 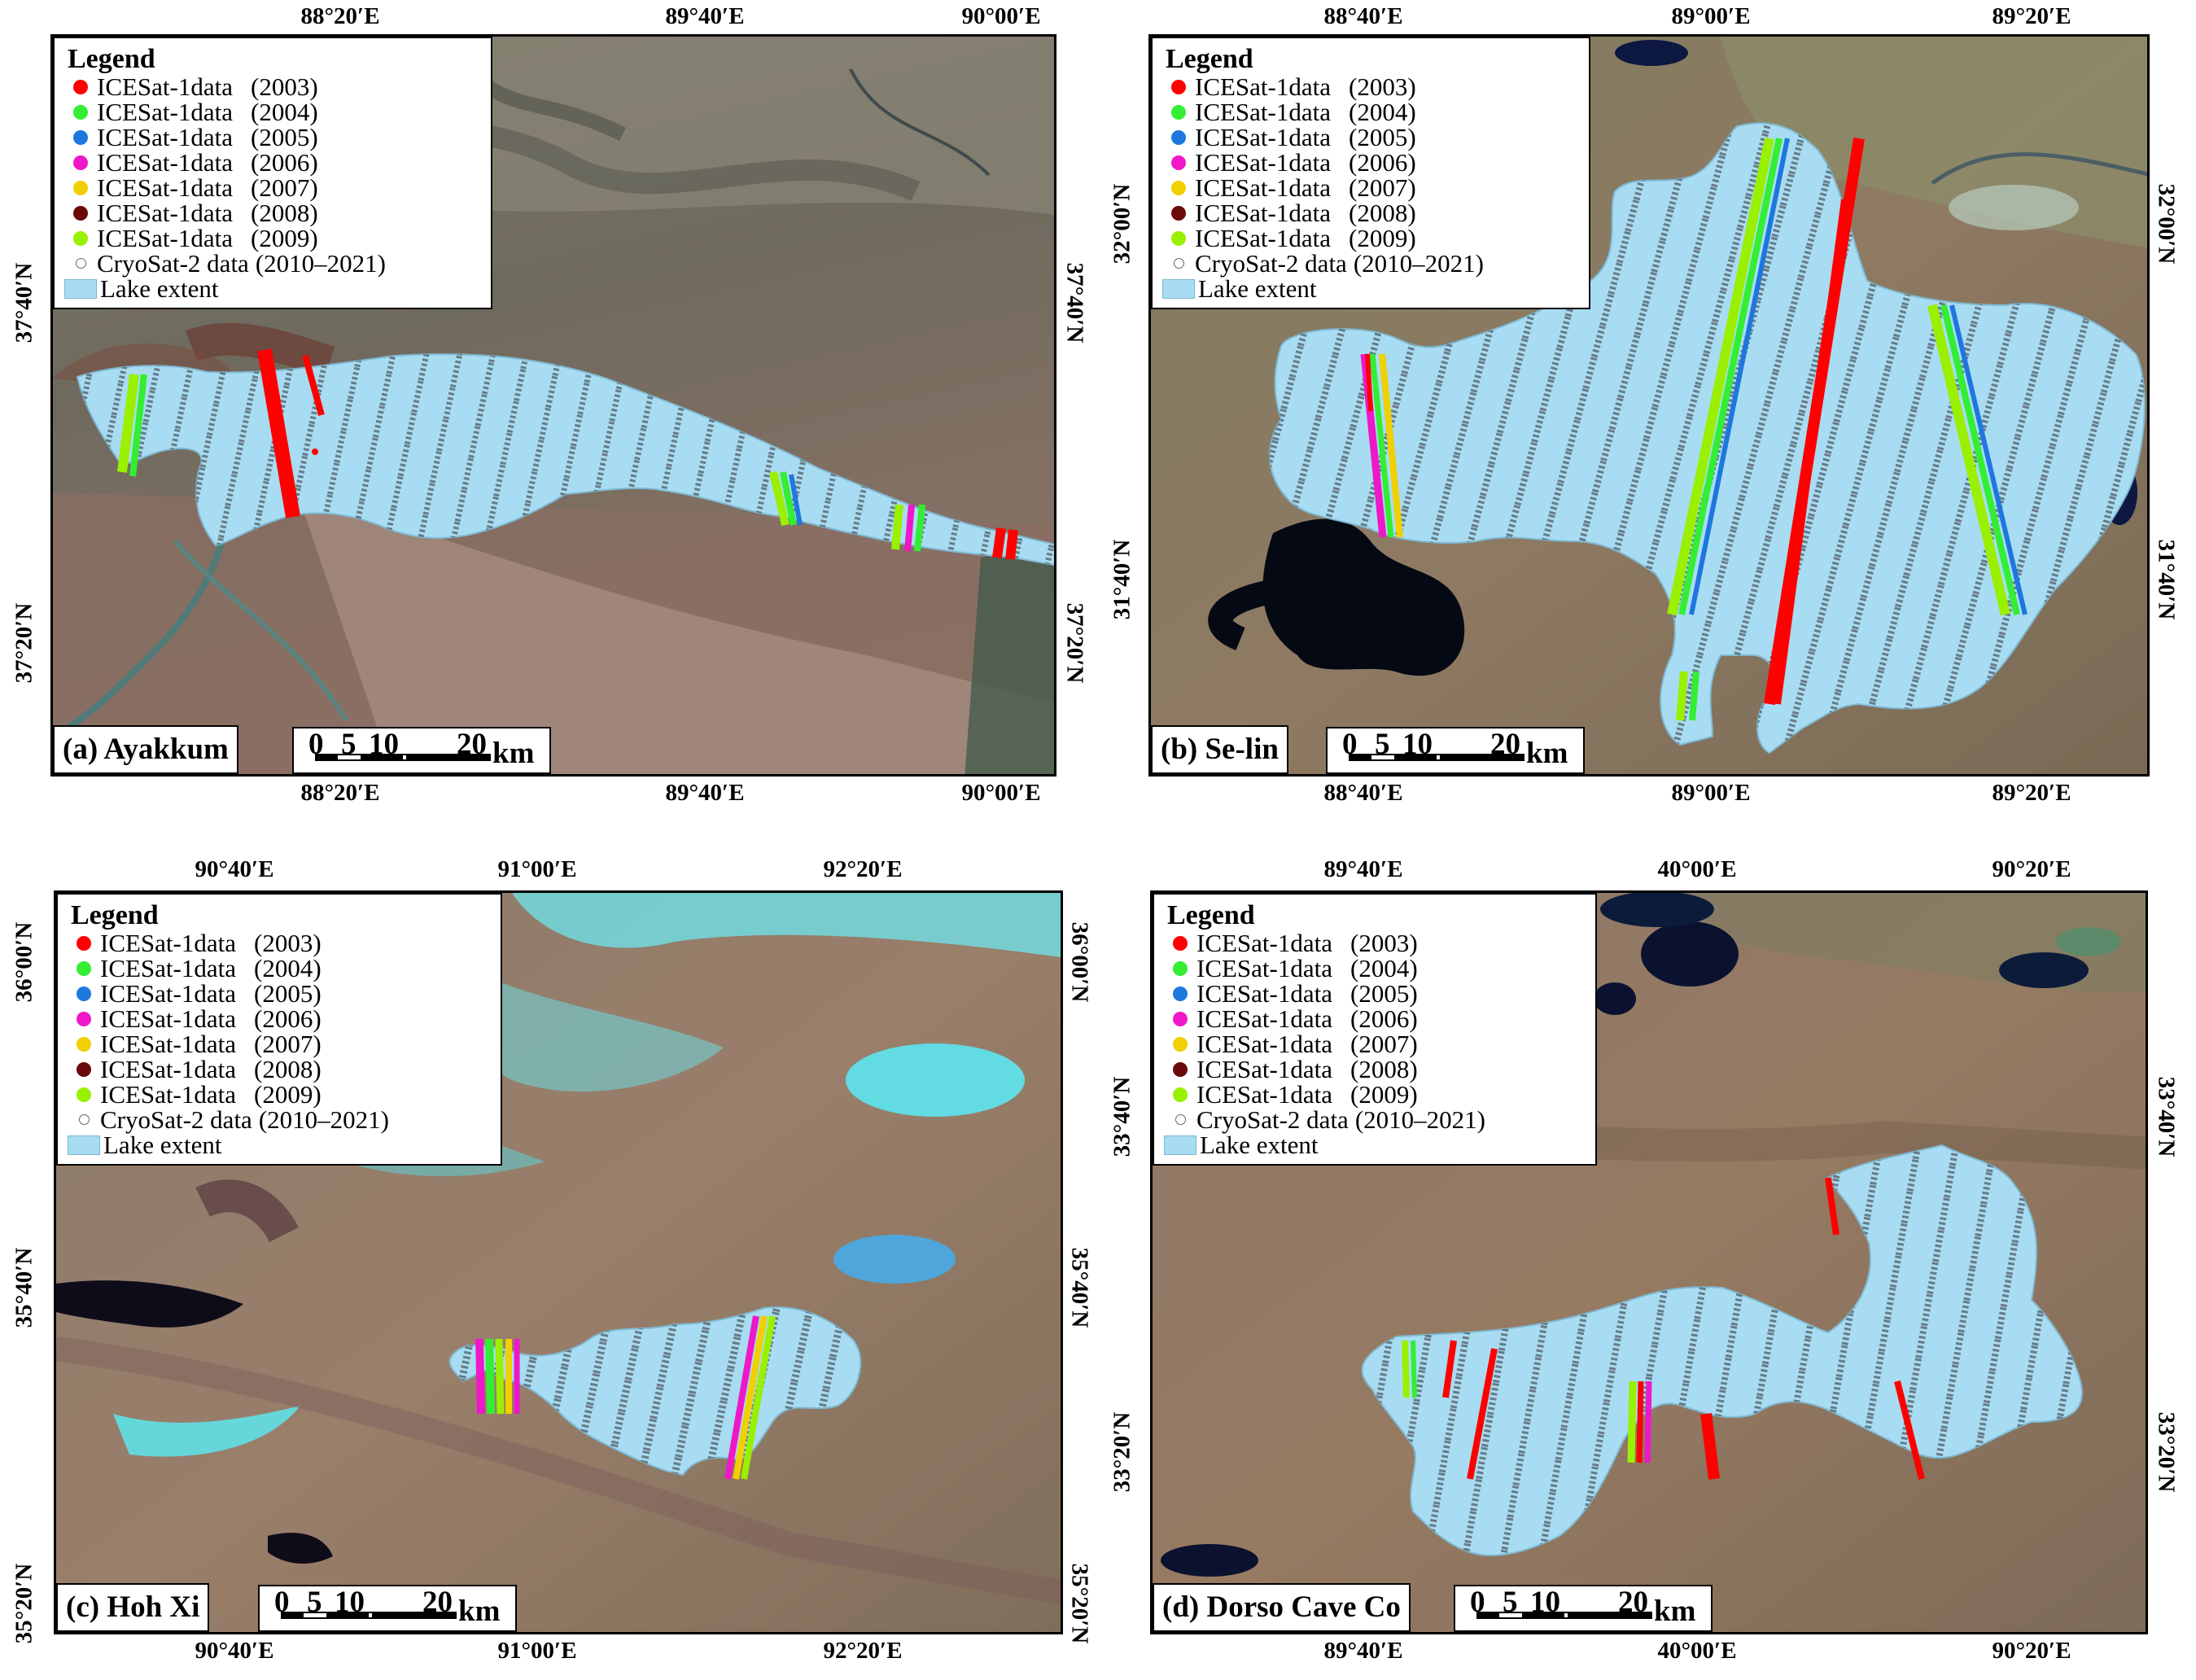 I want to click on panel-title: (c) Hoh Xi, so click(x=133, y=1607).